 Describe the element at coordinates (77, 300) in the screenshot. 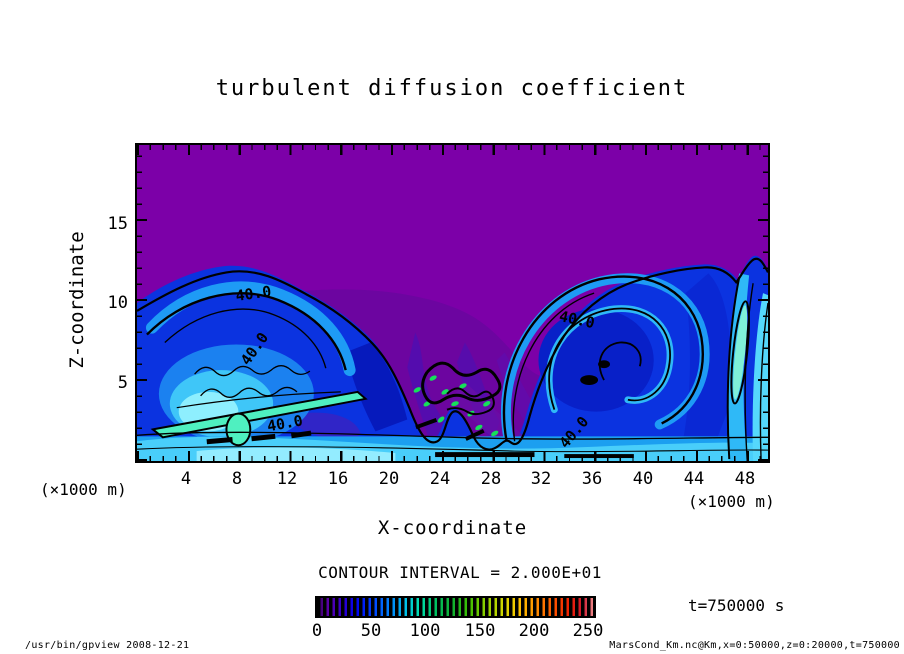

I see `y-axis-label: Z-coordinate` at that location.